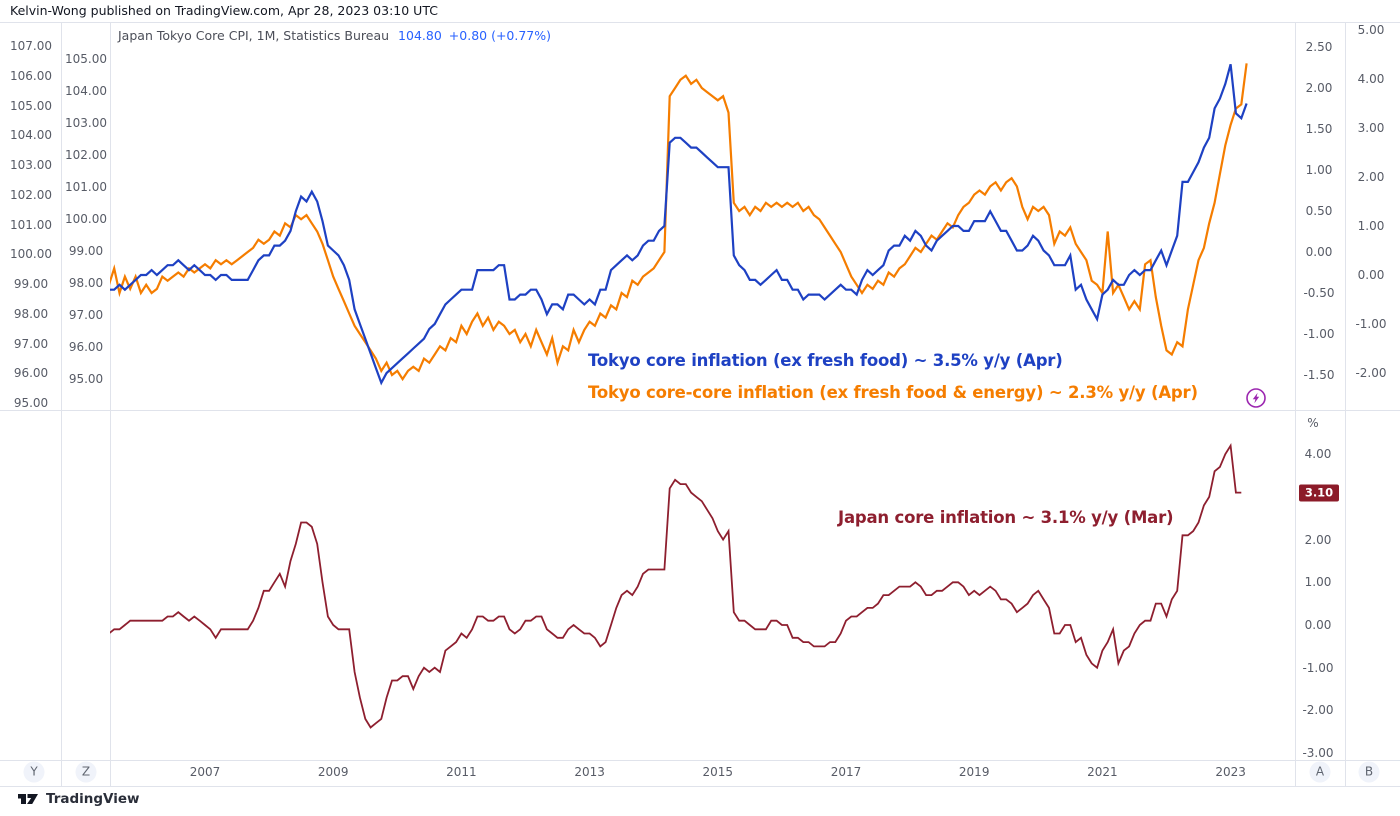 The image size is (1400, 816). Describe the element at coordinates (1295, 404) in the screenshot. I see `plot-right-border` at that location.